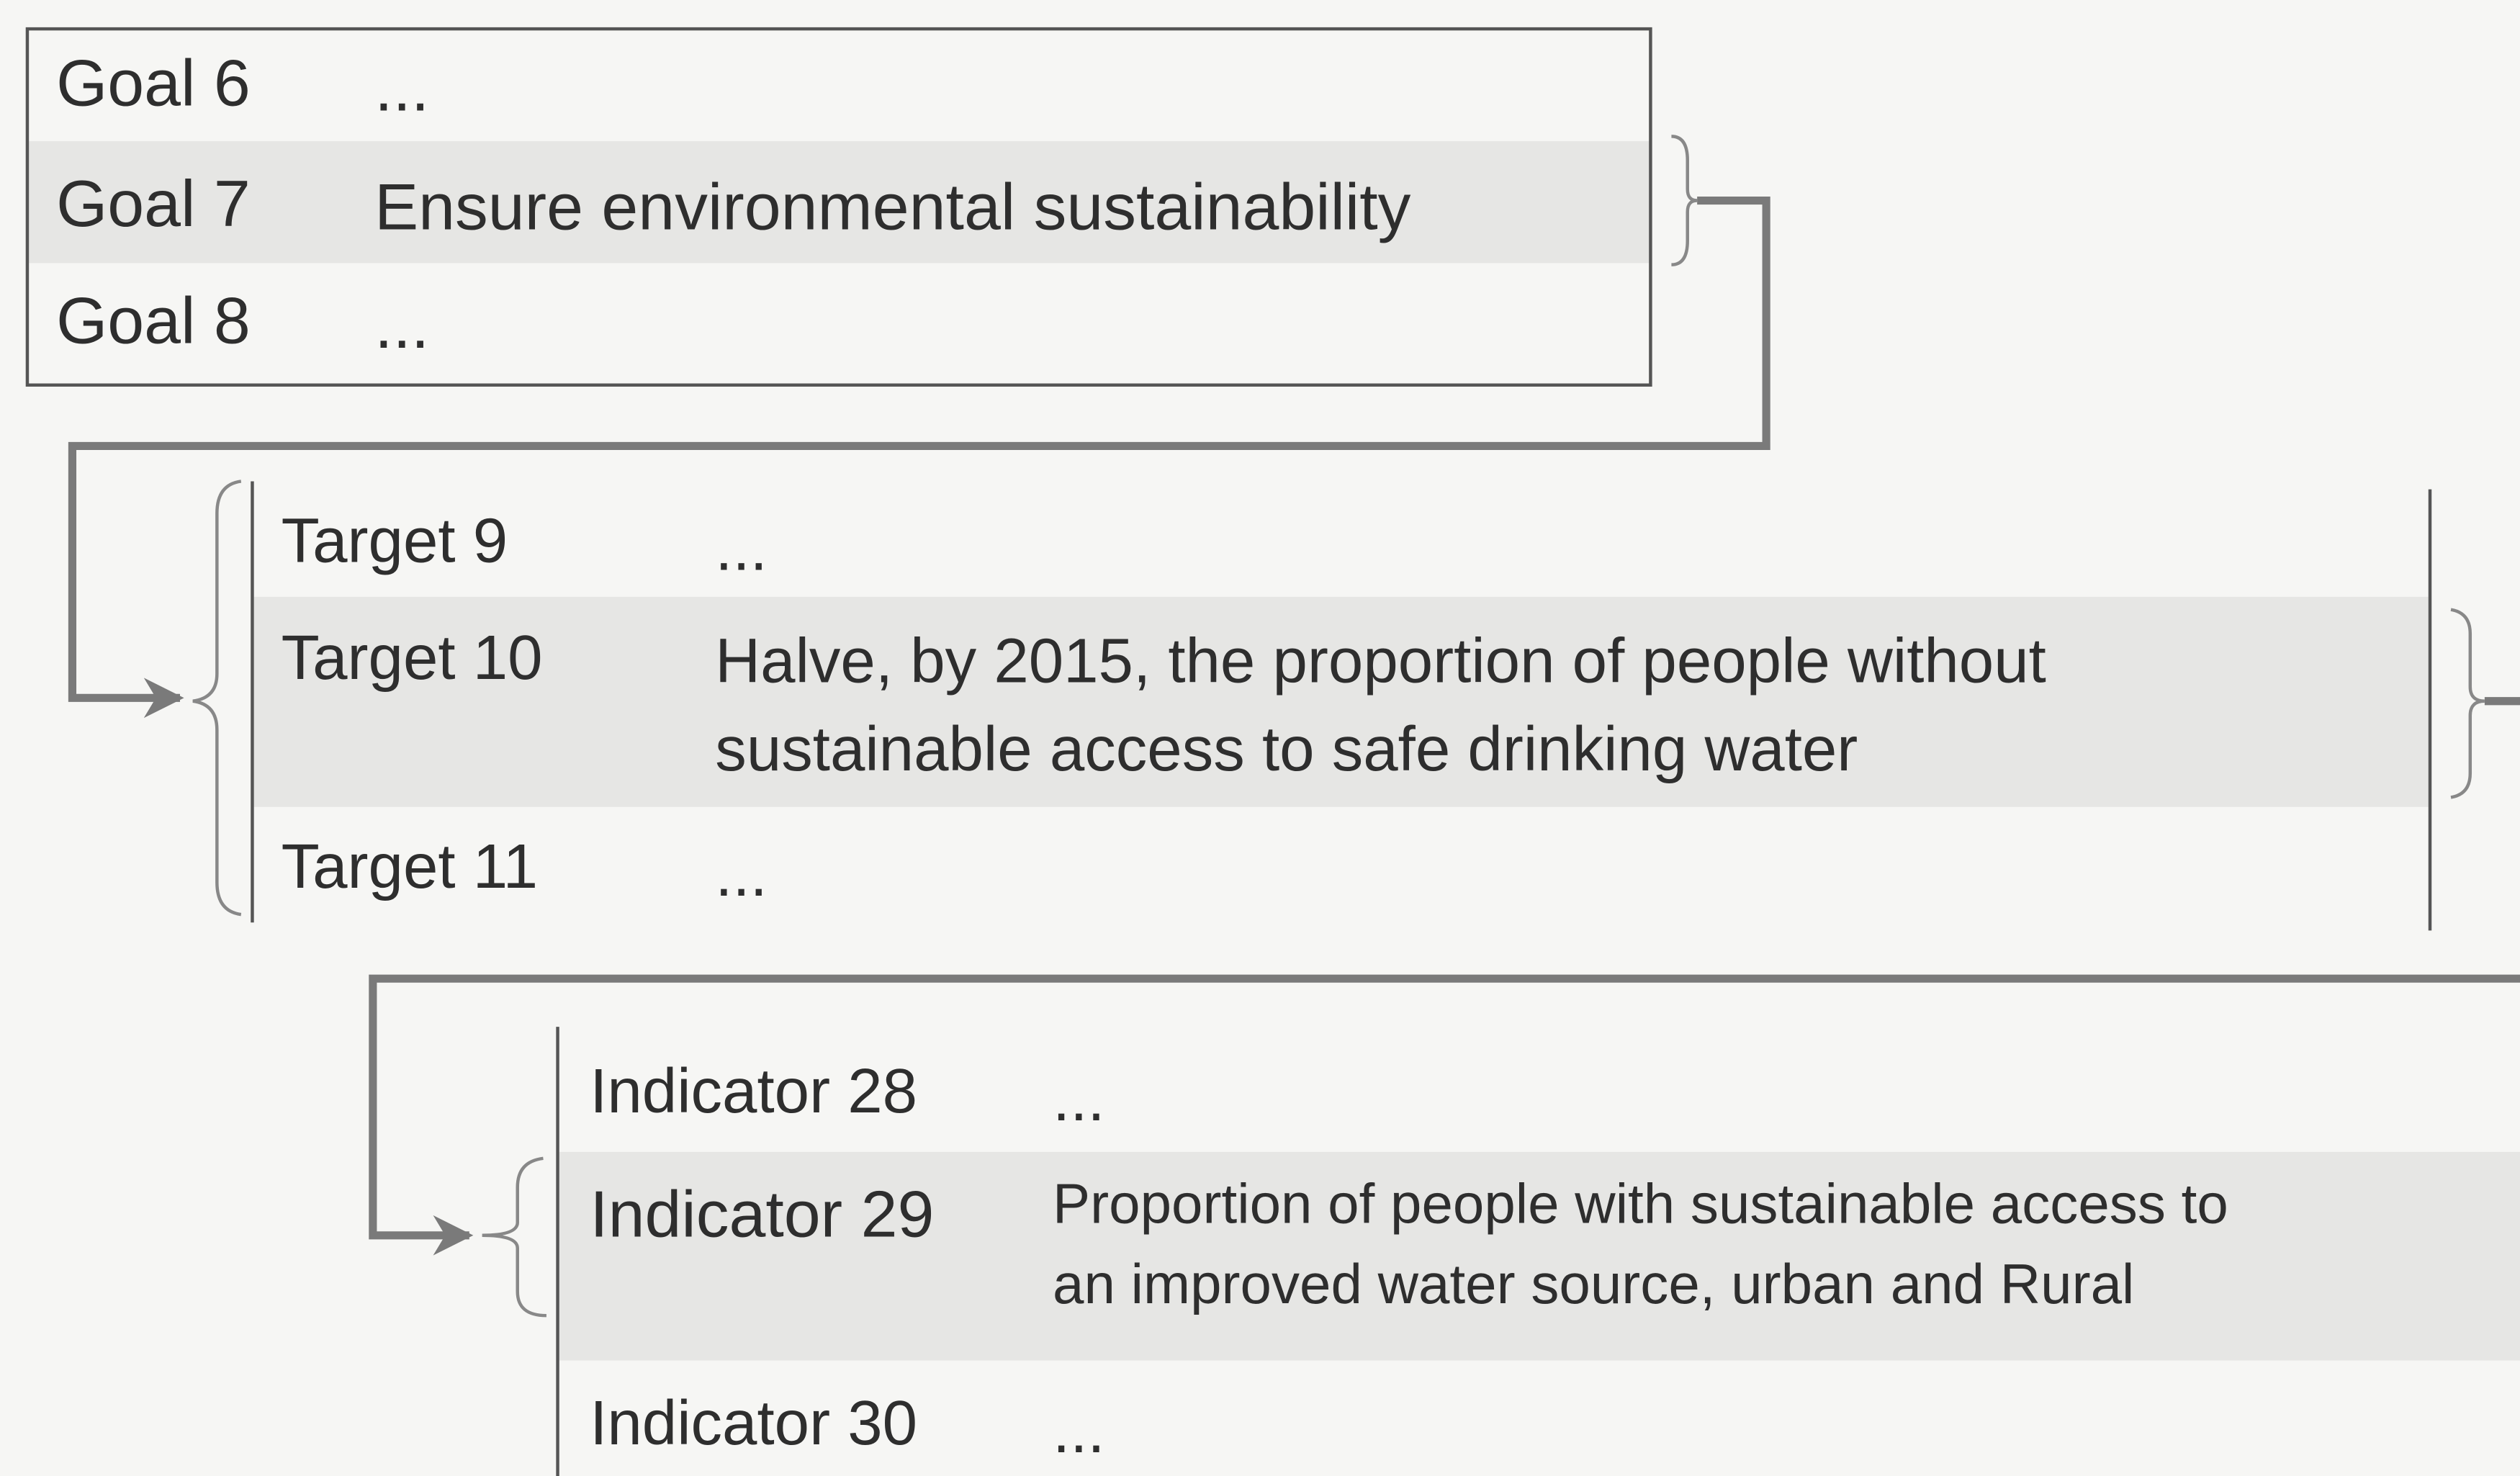 The width and height of the screenshot is (2520, 1476). What do you see at coordinates (412, 658) in the screenshot?
I see `target-label: Target 10` at bounding box center [412, 658].